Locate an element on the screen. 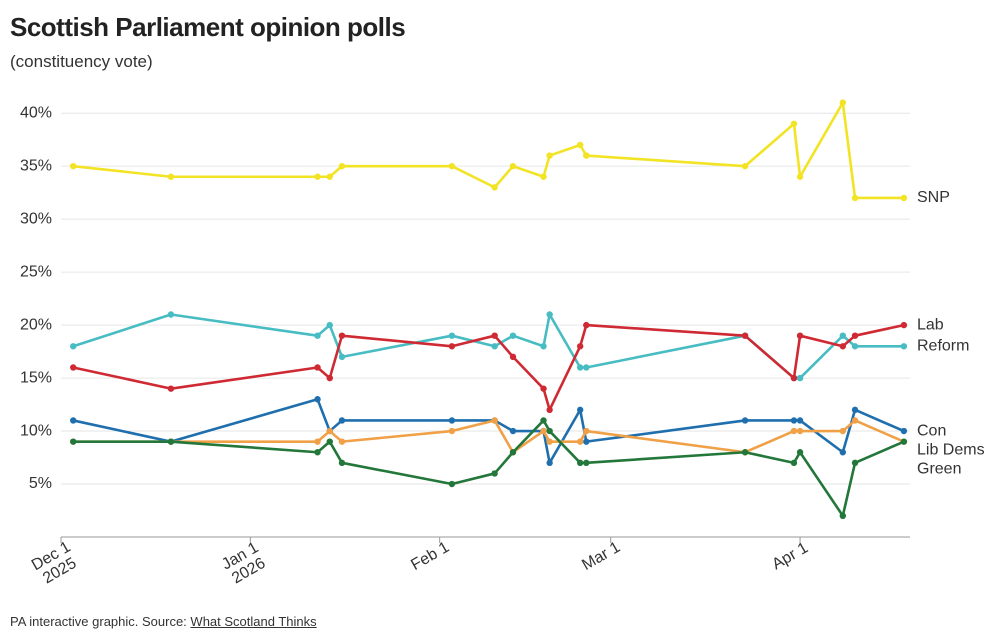 Image resolution: width=1000 pixels, height=637 pixels. y-tick-label: 25% is located at coordinates (36, 271).